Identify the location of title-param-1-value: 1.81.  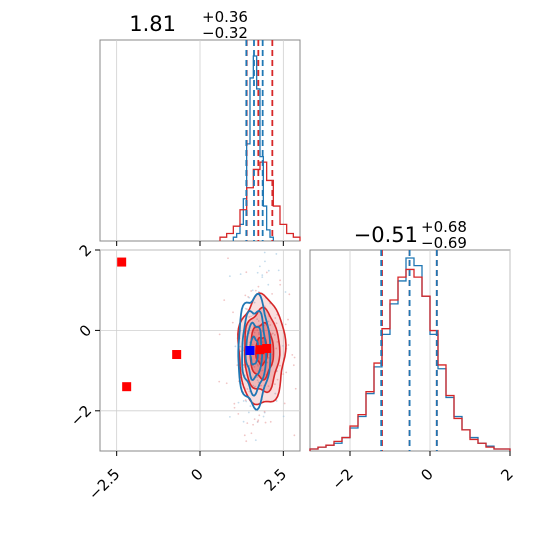
(152, 24).